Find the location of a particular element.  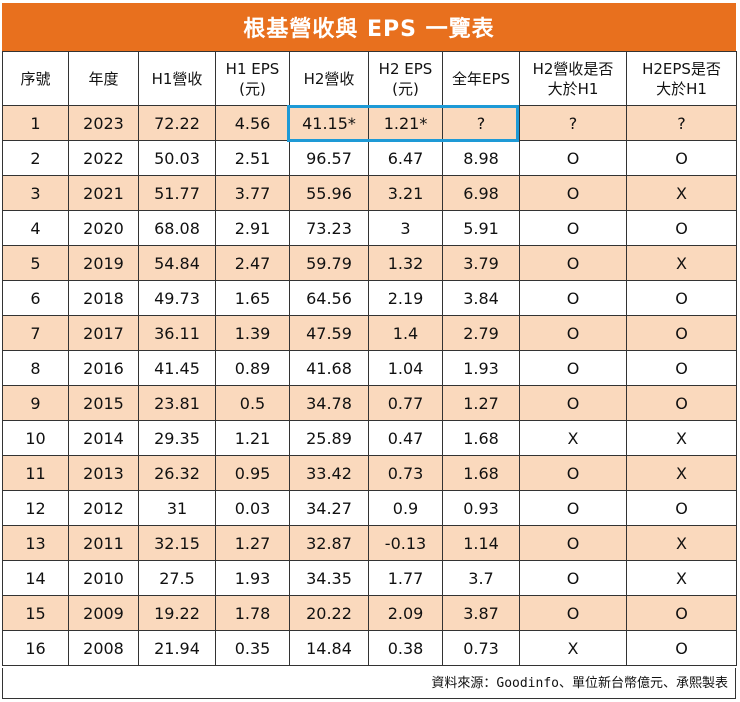

table-cell: 1 is located at coordinates (35, 123).